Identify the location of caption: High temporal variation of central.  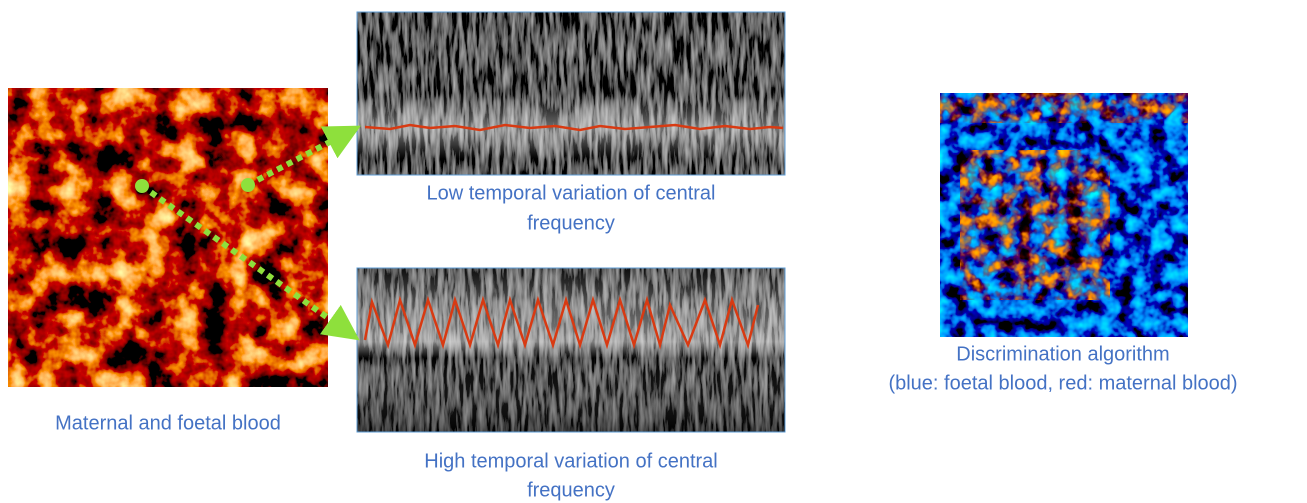
(570, 461).